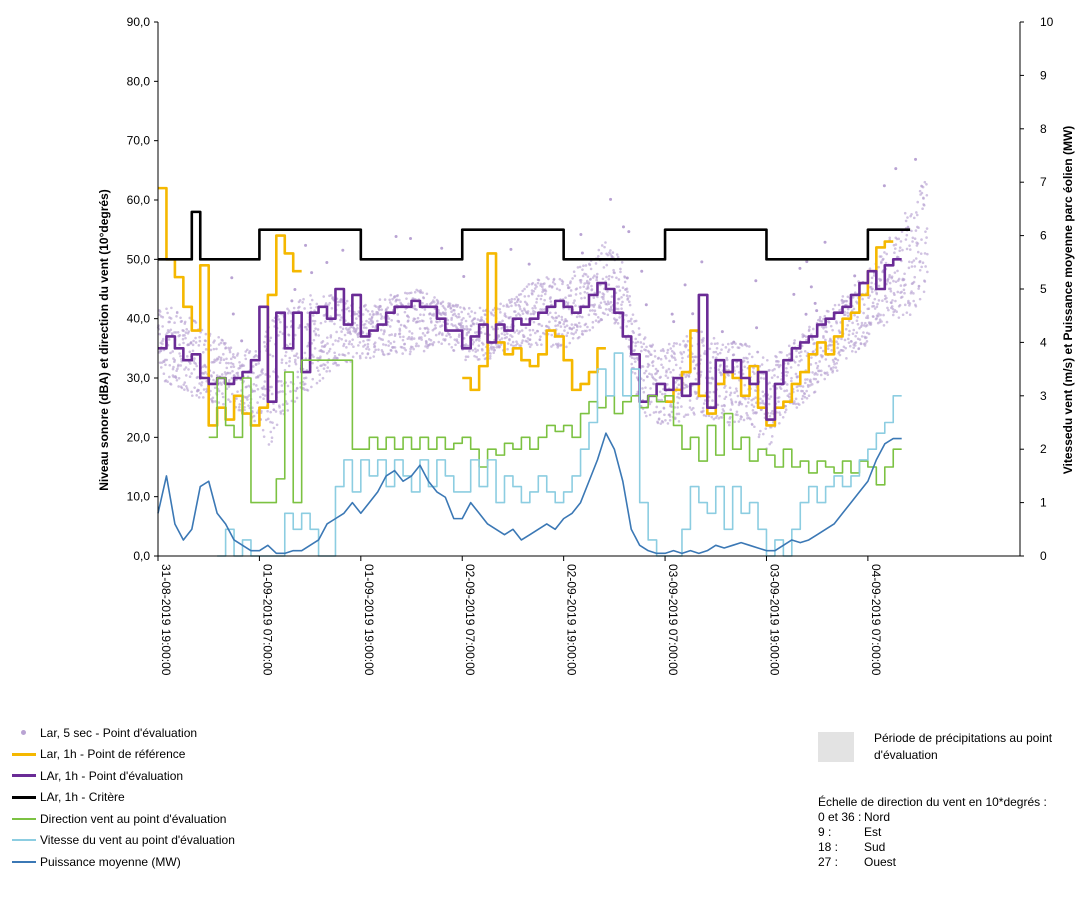 The height and width of the screenshot is (900, 1086). I want to click on legend-item: Vitesse du vent au point d'évaluation, so click(123, 841).